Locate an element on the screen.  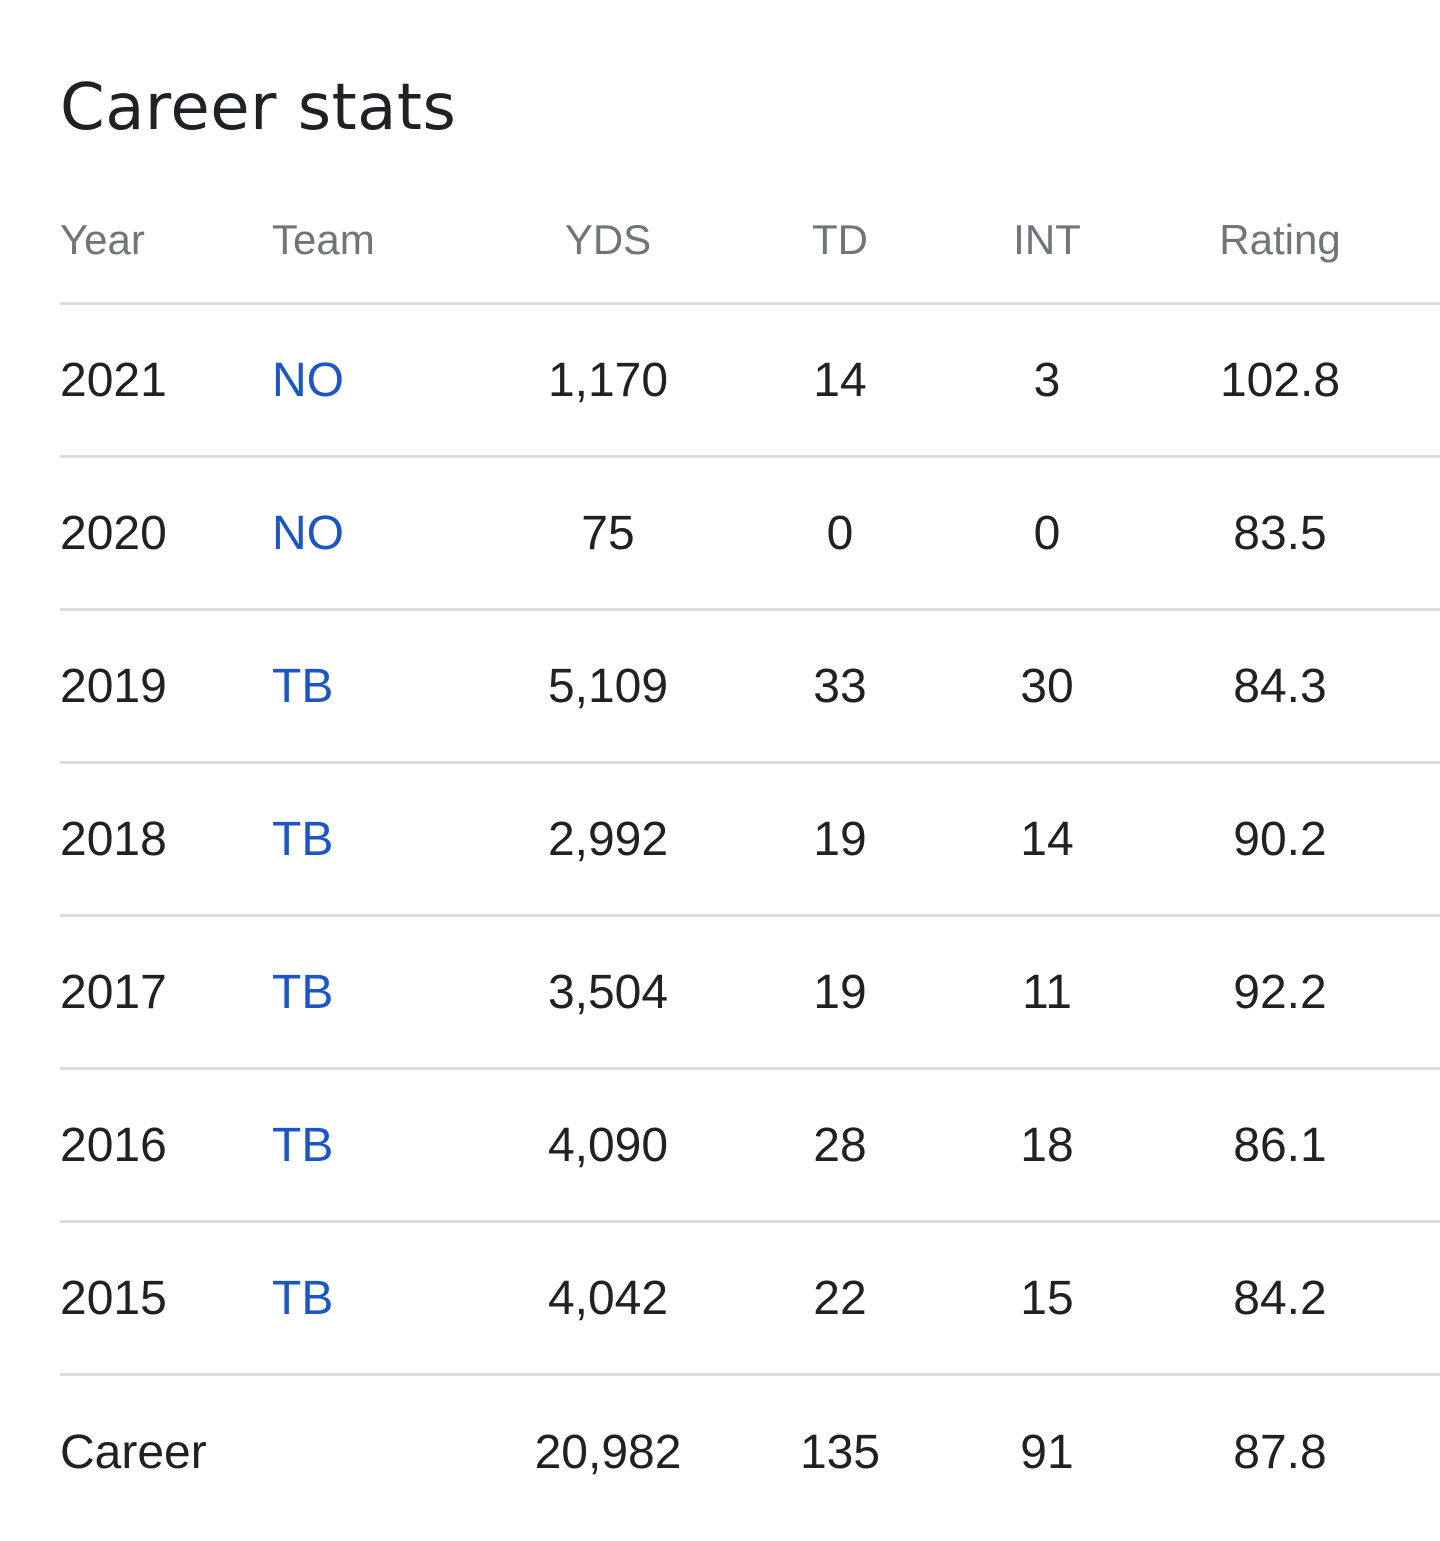
career-label: Career is located at coordinates (133, 1452).